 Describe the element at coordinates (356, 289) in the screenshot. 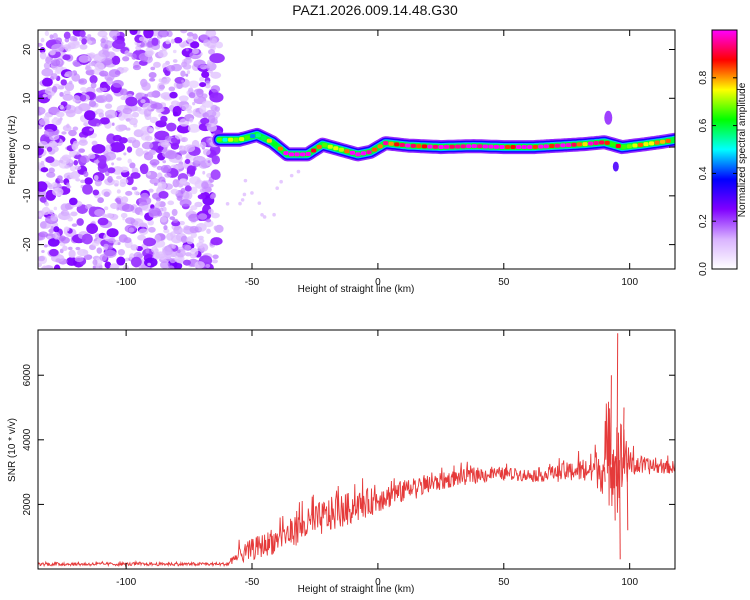

I see `spectrogram-x-label: Height of straight line (km)` at that location.